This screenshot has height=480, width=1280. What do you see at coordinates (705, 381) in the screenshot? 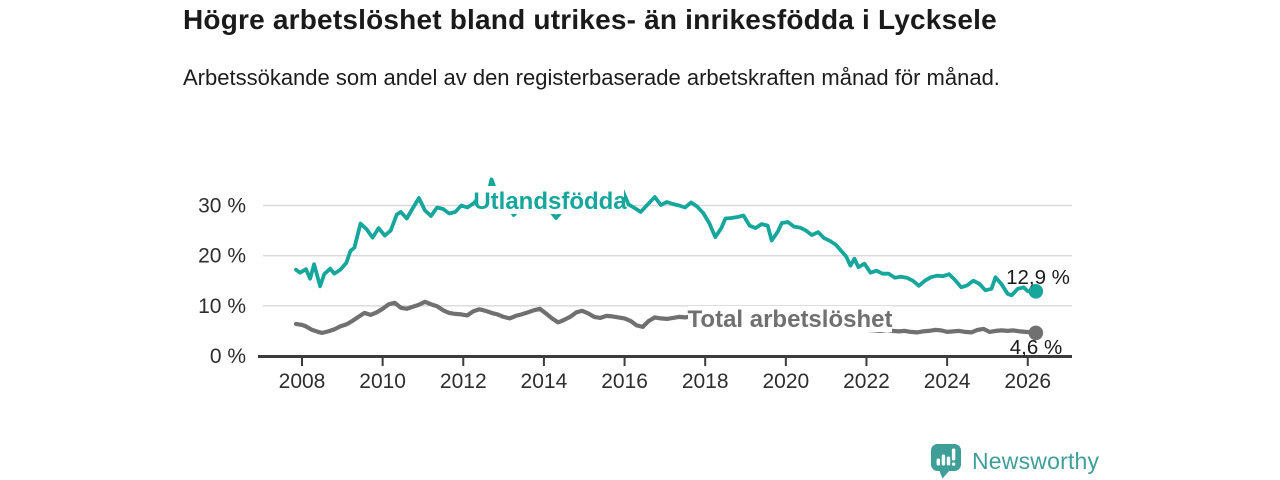
I see `x-tick-label: 2018` at bounding box center [705, 381].